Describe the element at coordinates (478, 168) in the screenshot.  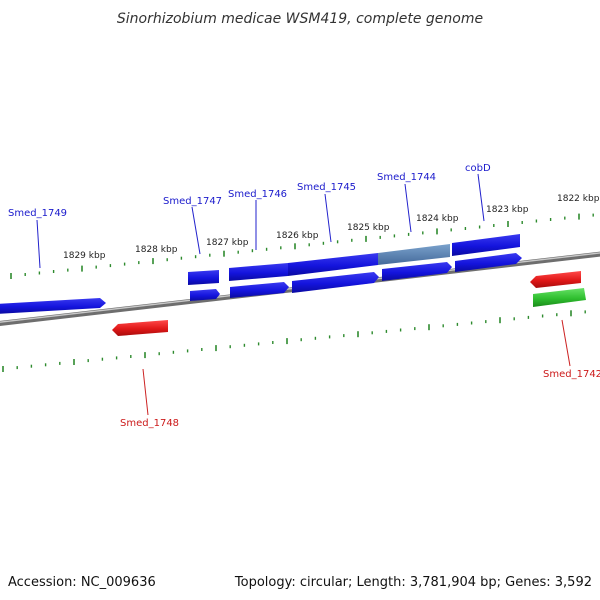
I see `gene-label-cobd: cobD` at that location.